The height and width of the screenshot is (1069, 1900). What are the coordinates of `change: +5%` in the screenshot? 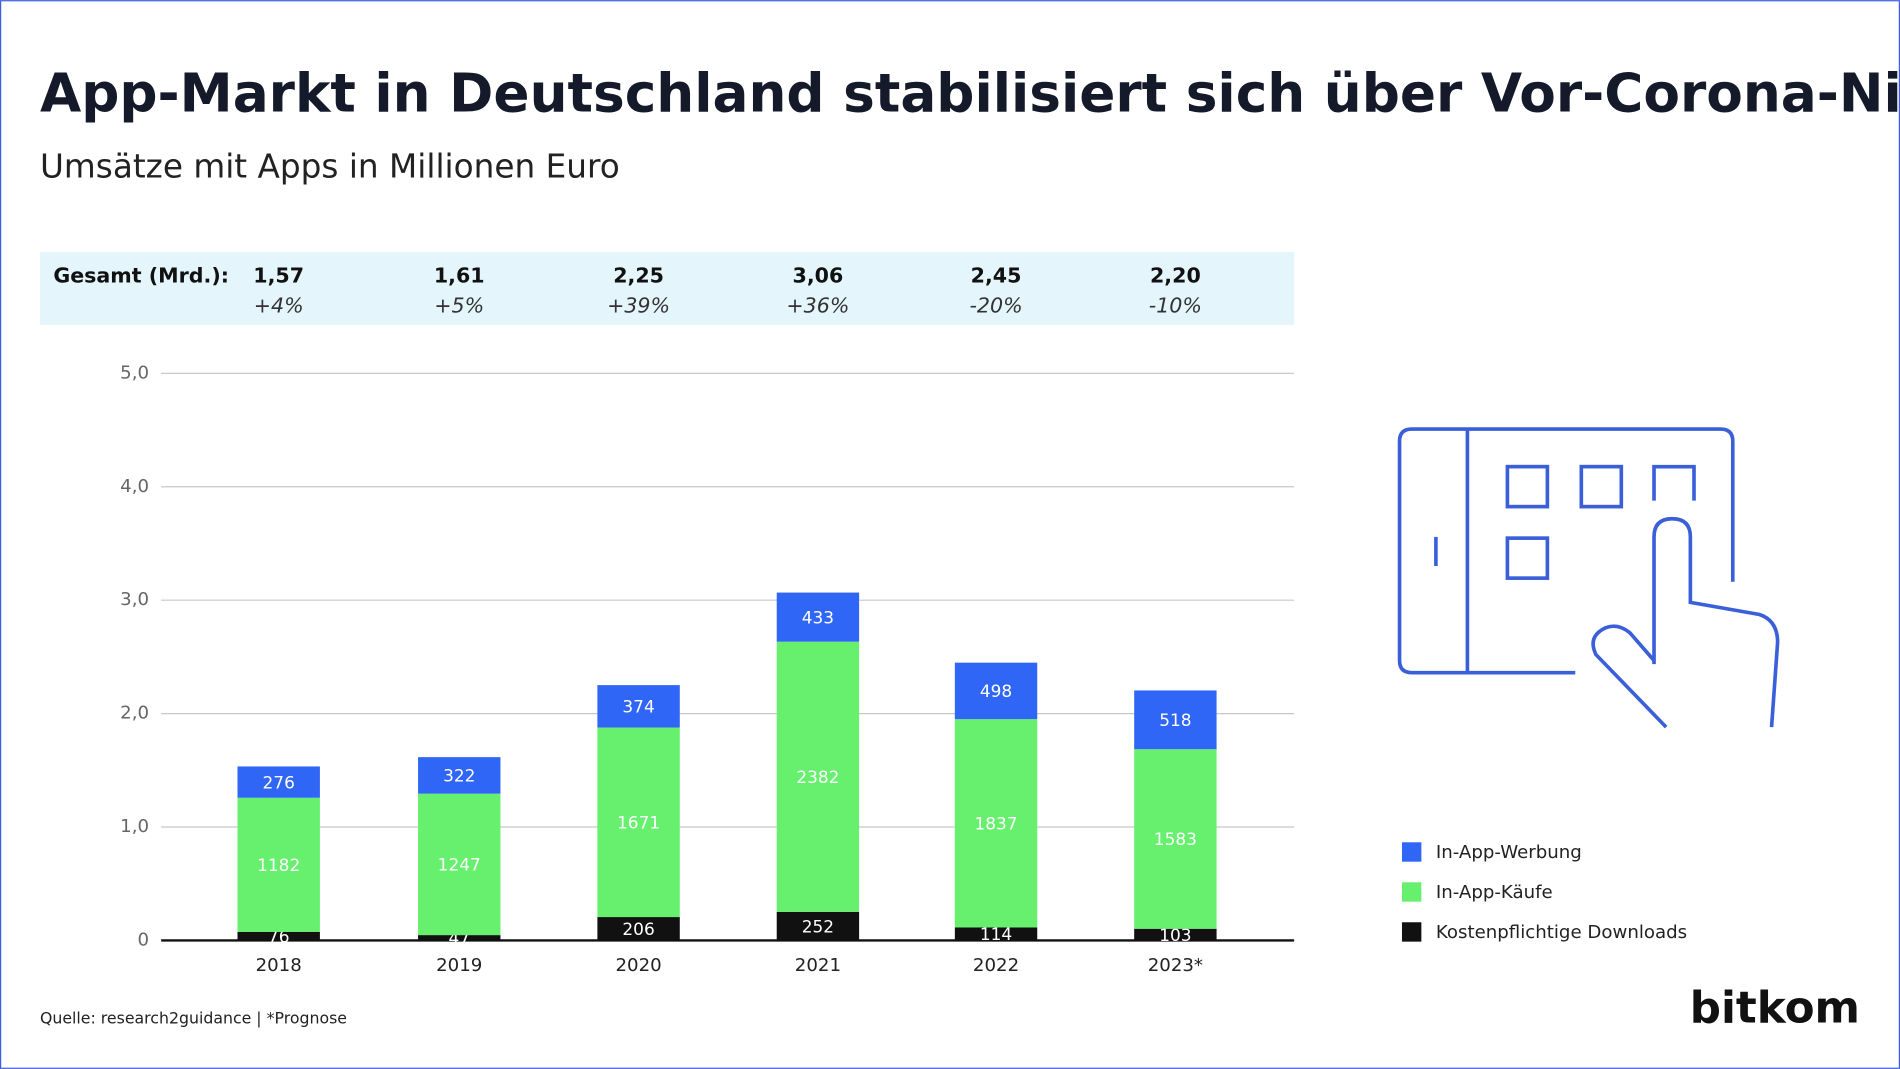 It's located at (459, 306).